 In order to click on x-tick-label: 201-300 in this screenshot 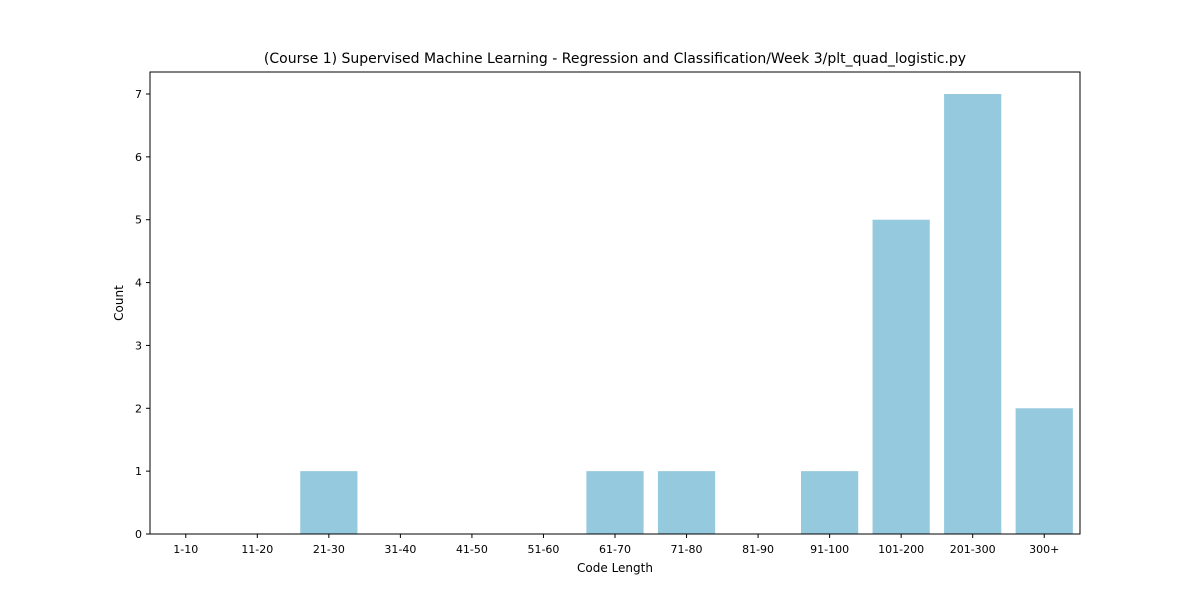, I will do `click(973, 549)`.